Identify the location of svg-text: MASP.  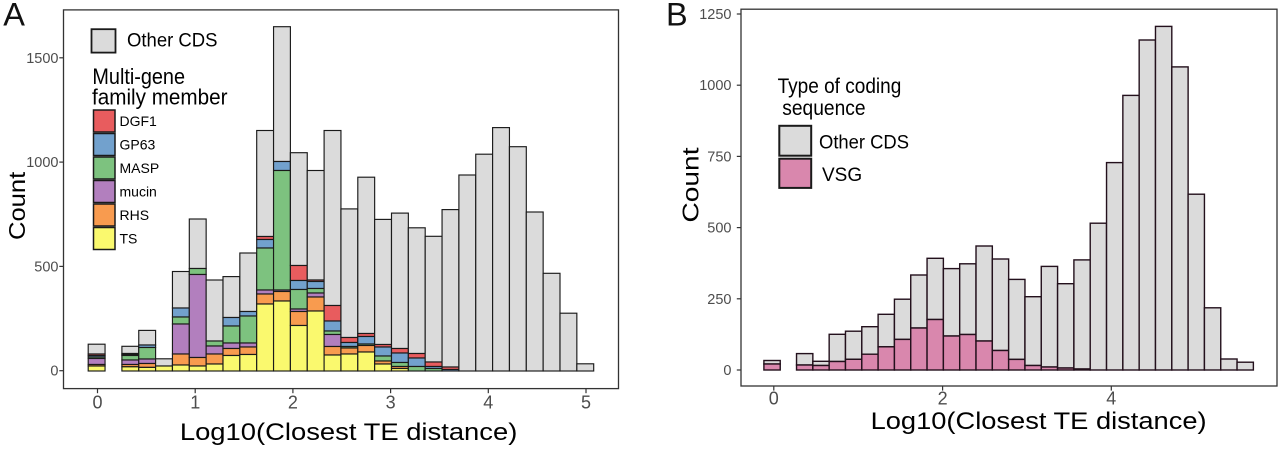
(140, 168).